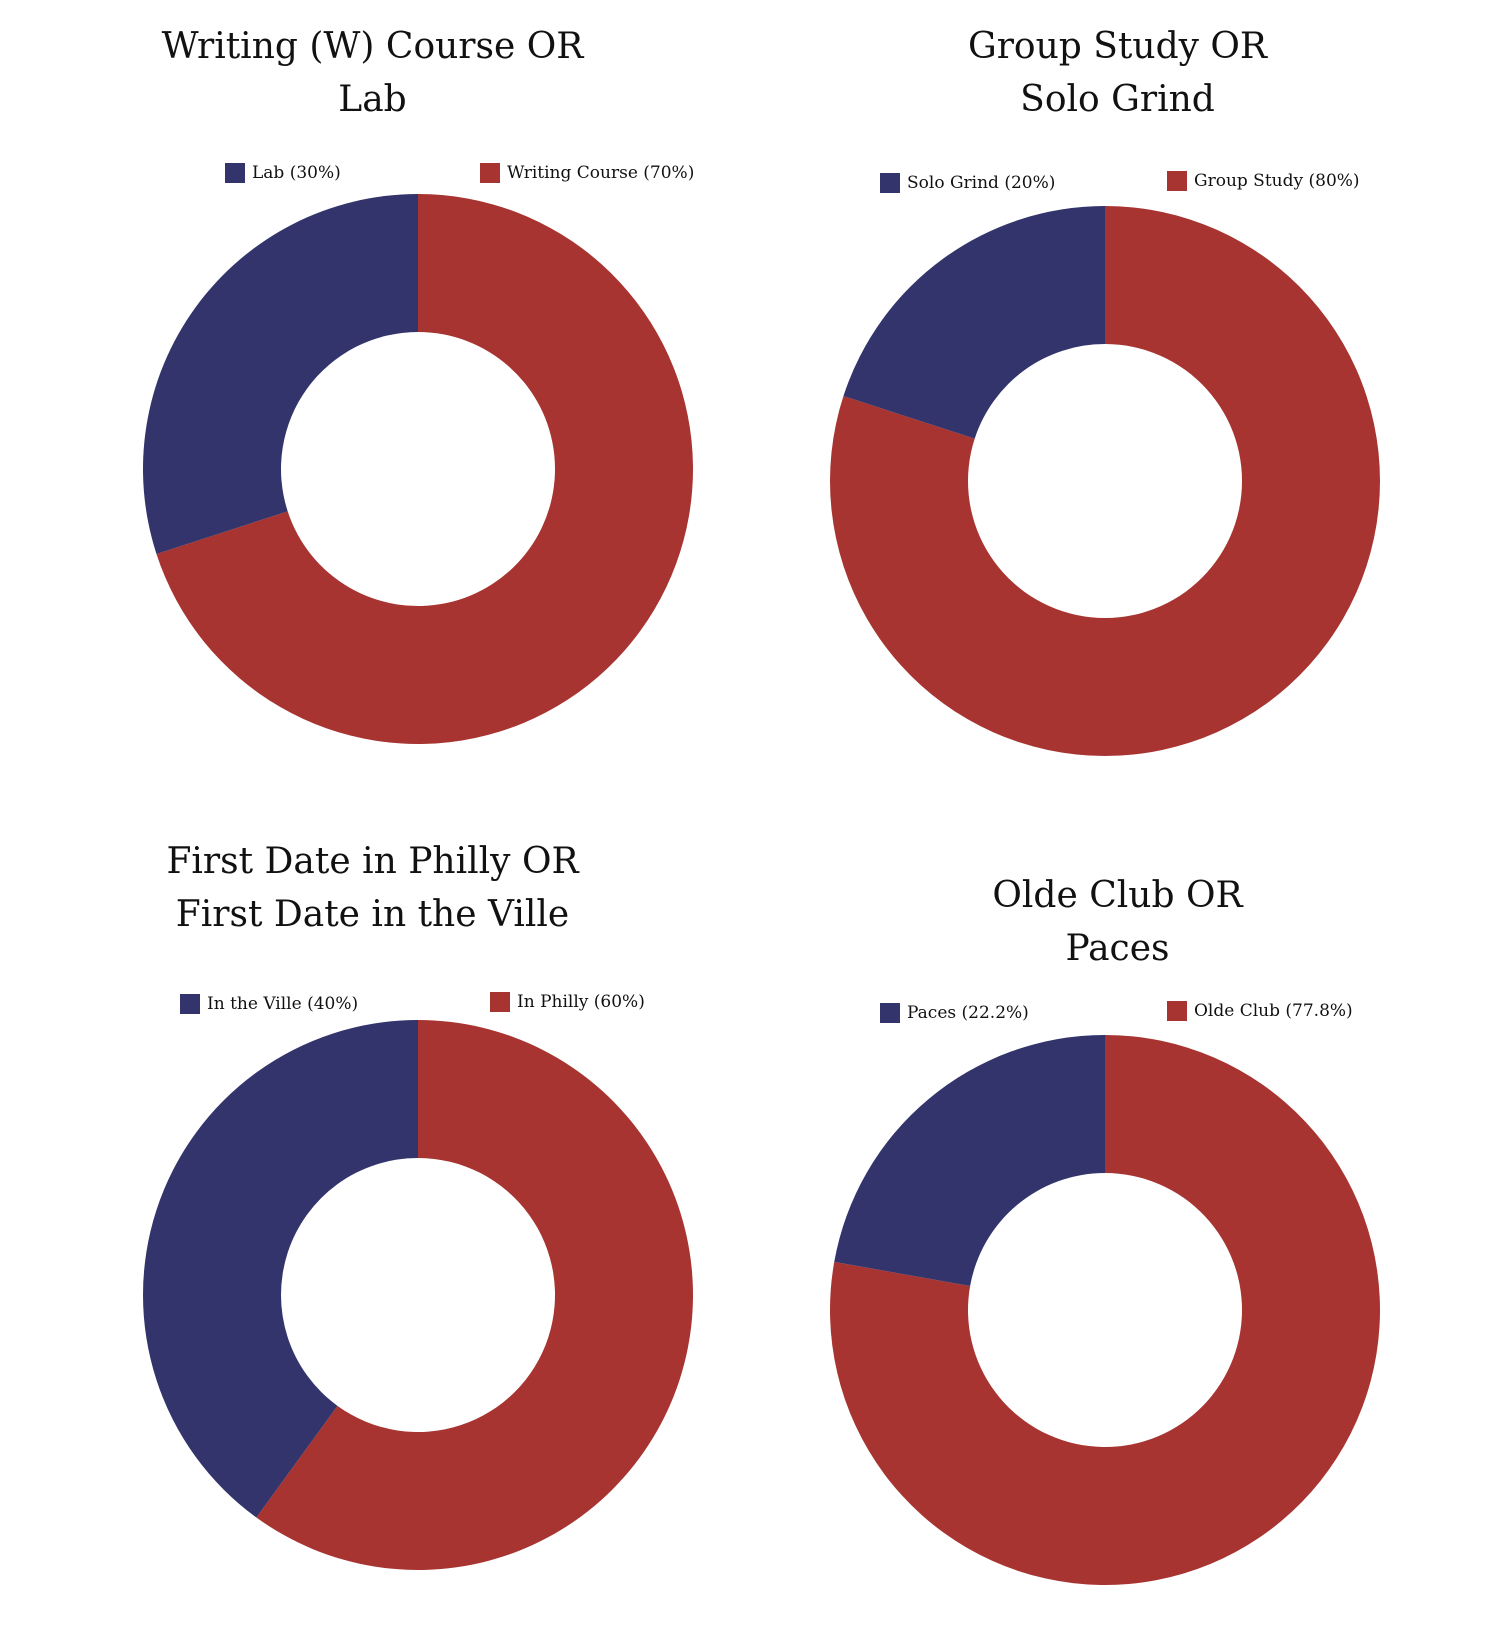 The height and width of the screenshot is (1630, 1490). I want to click on chart-title-line-2: First Date in the Ville, so click(372, 914).